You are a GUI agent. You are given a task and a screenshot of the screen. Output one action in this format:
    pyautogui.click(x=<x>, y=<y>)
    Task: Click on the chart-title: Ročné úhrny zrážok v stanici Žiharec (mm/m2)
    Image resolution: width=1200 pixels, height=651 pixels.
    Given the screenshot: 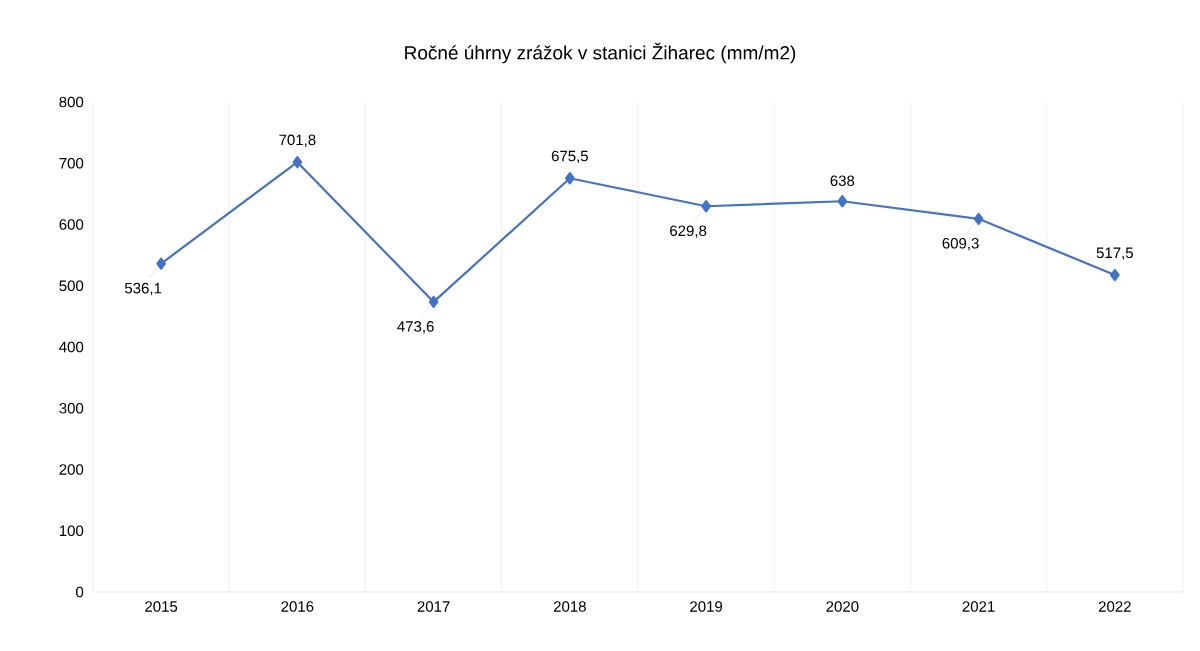 What is the action you would take?
    pyautogui.click(x=600, y=53)
    